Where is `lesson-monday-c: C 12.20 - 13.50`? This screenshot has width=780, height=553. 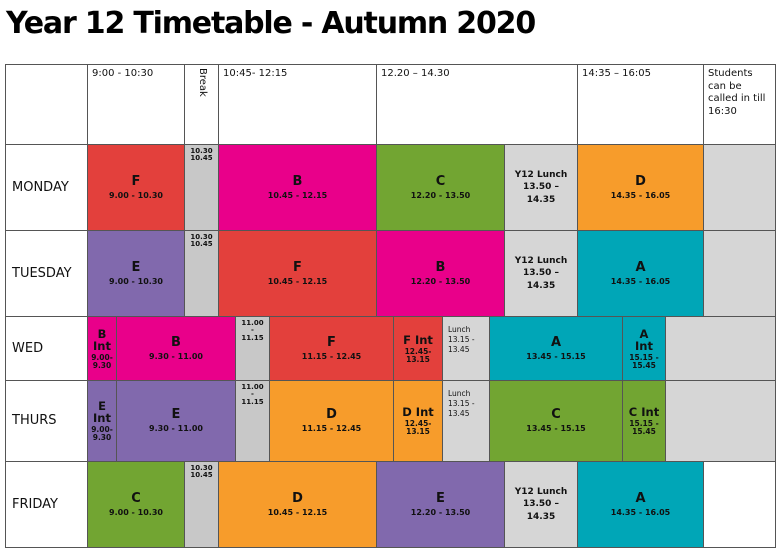 lesson-monday-c: C 12.20 - 13.50 is located at coordinates (440, 187).